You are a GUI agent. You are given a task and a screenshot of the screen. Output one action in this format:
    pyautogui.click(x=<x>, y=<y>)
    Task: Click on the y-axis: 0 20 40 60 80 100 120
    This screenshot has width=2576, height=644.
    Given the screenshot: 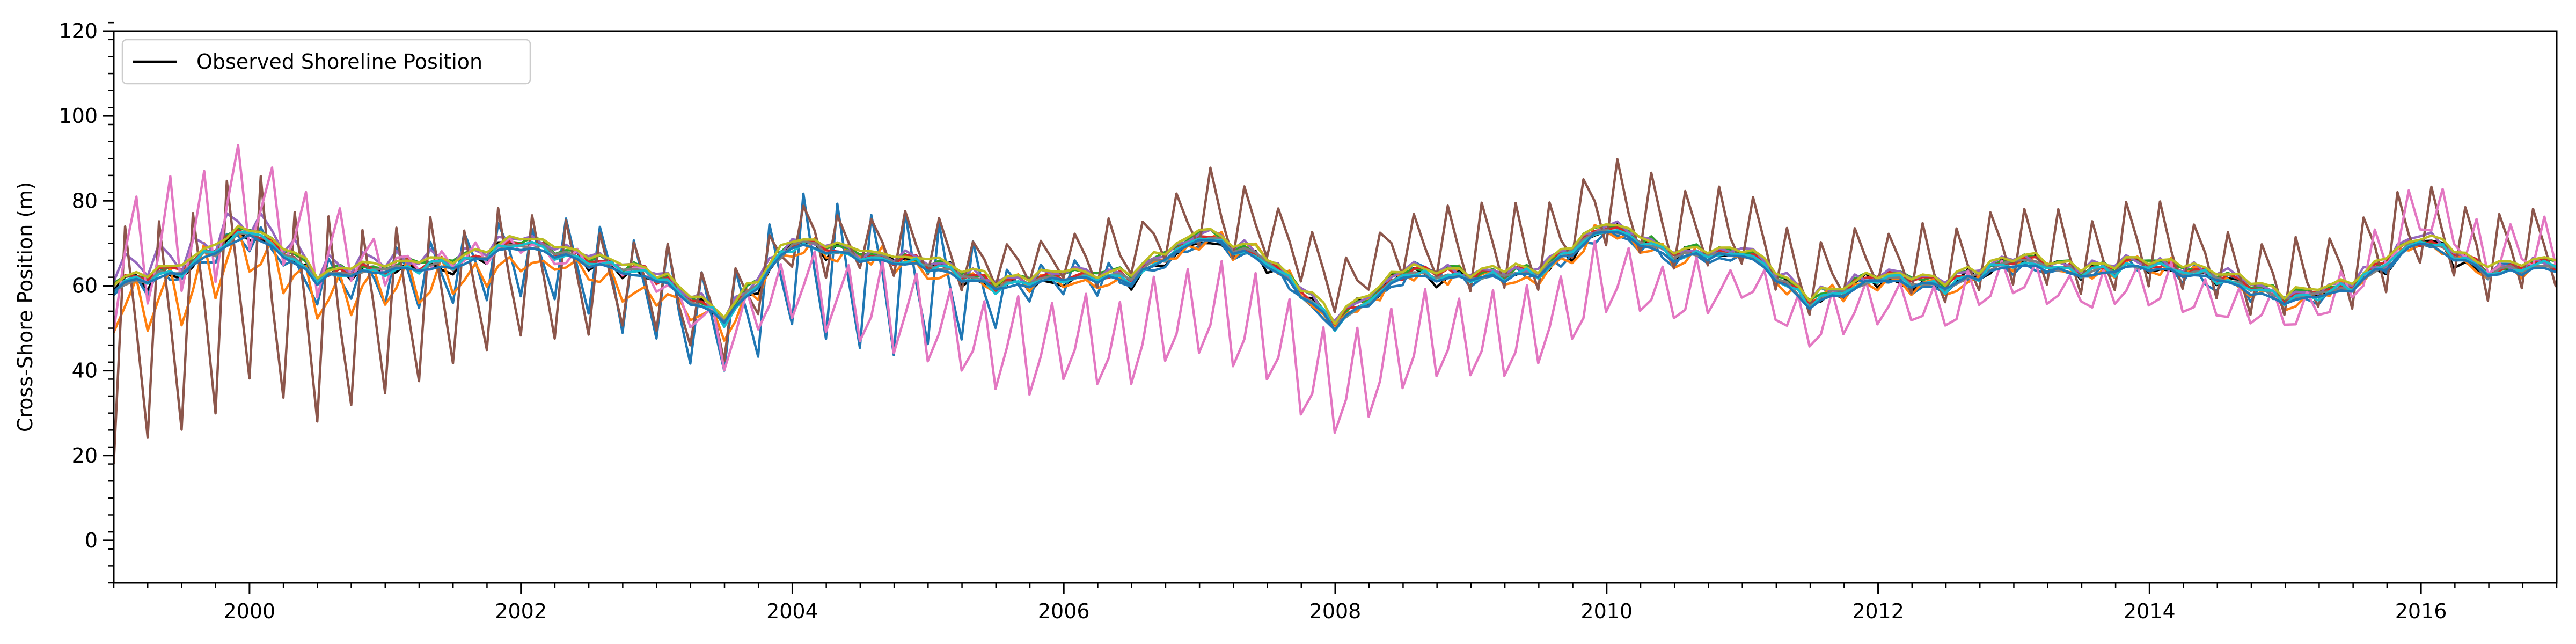 What is the action you would take?
    pyautogui.click(x=86, y=301)
    